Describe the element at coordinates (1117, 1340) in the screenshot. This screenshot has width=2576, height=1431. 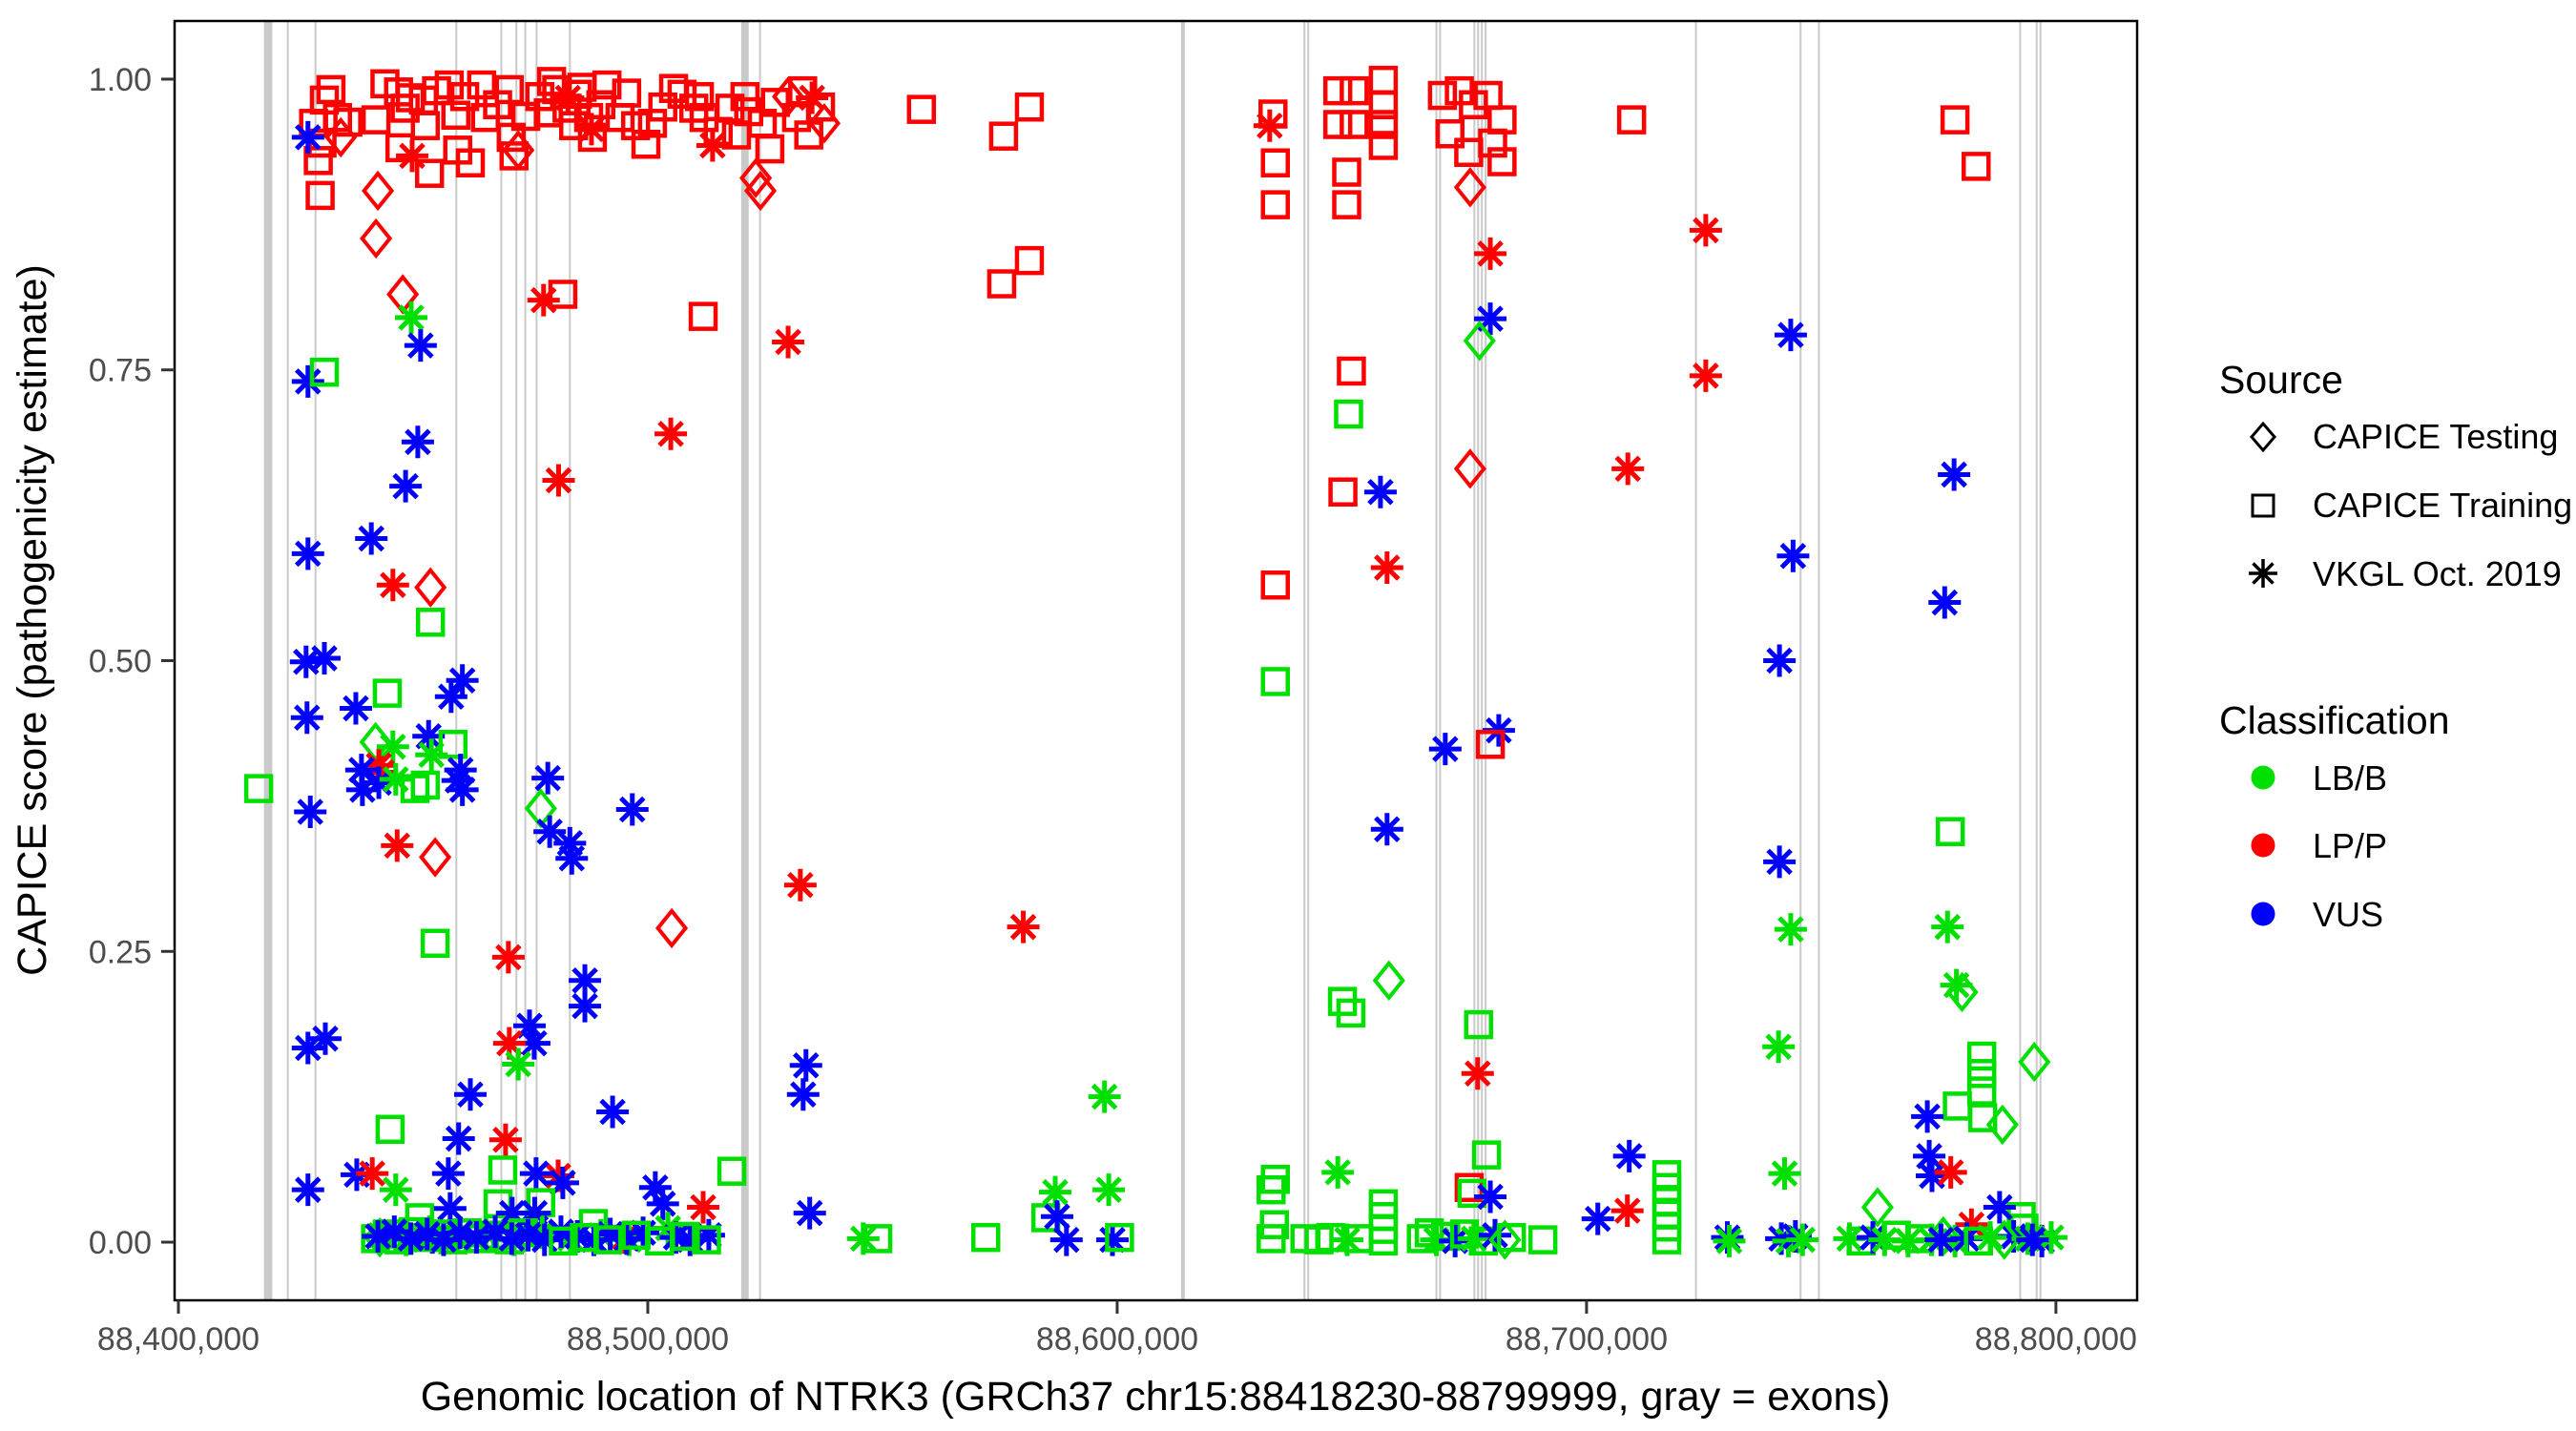
I see `x-axis-tick-label: 88,600,000` at that location.